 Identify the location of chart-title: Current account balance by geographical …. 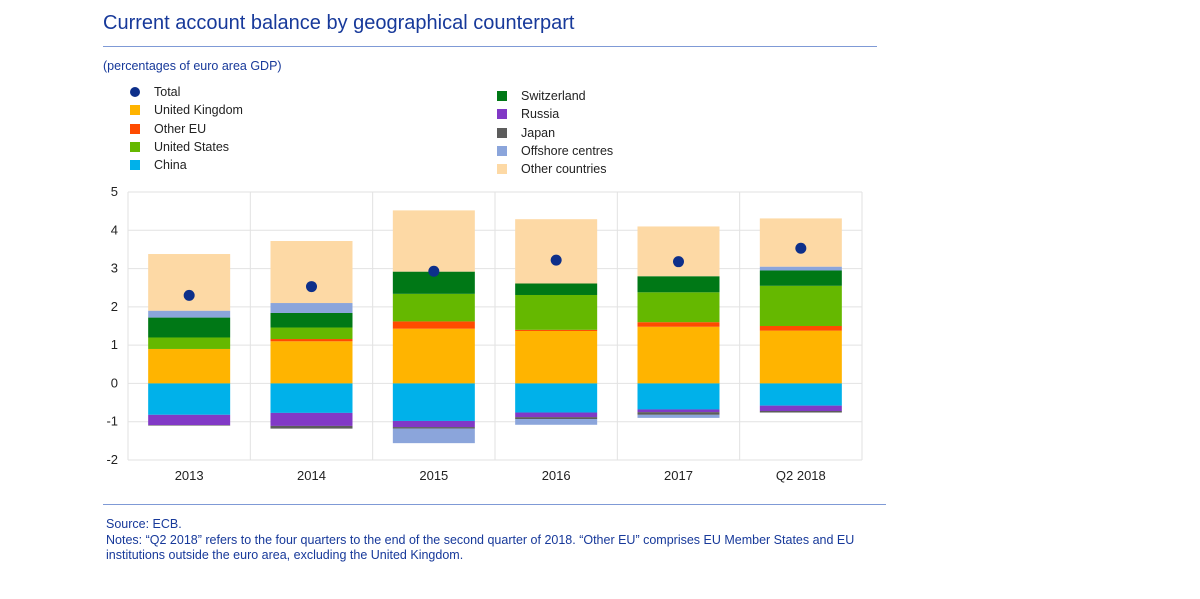
(339, 23).